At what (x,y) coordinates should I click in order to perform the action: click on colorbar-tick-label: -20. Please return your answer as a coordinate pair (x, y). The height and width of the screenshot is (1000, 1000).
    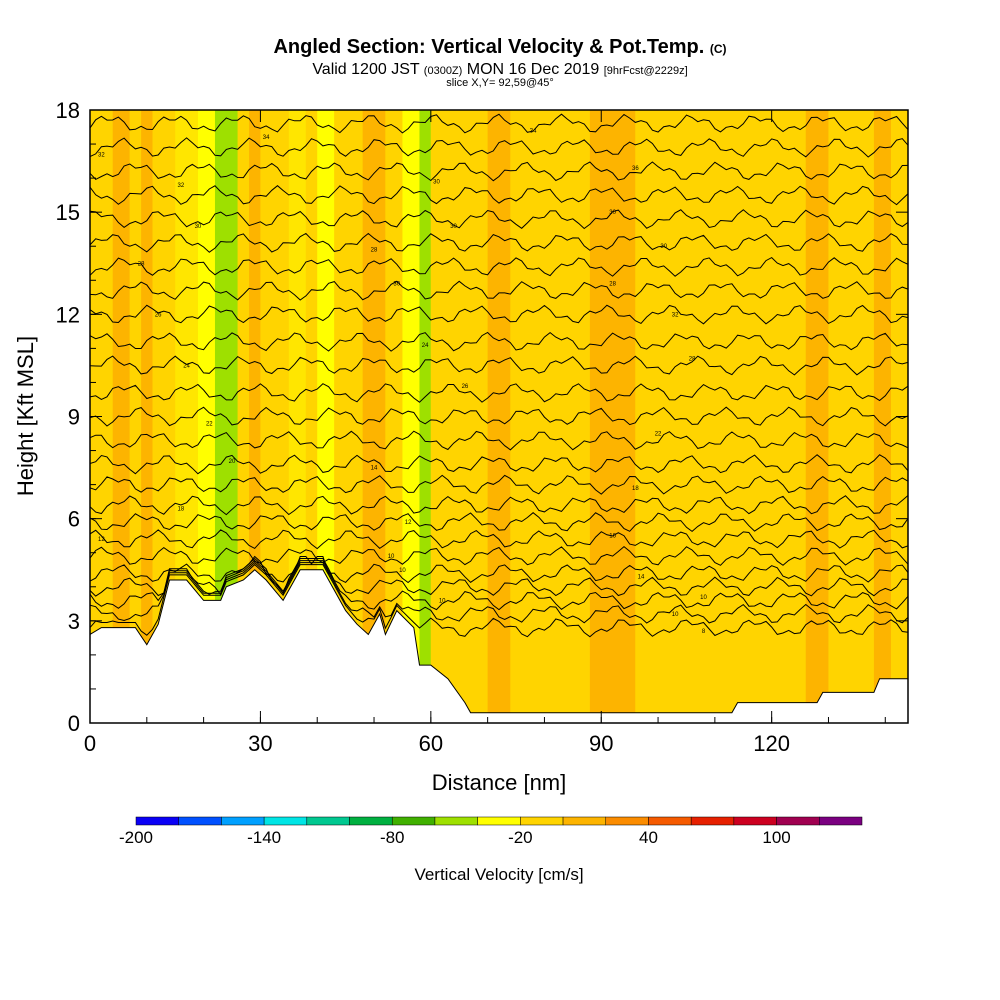
    Looking at the image, I should click on (520, 837).